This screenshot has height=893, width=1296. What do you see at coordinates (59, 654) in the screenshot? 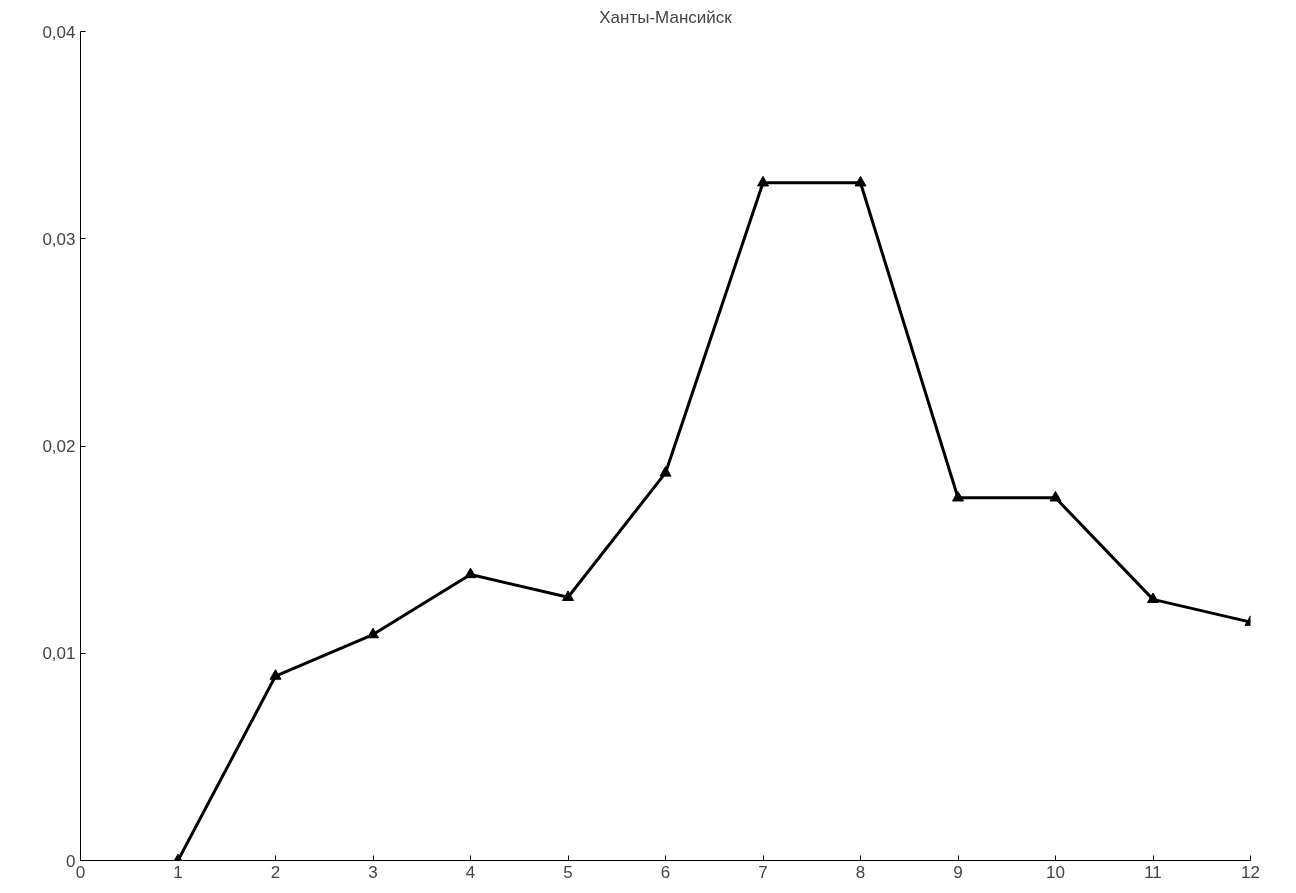
I see `y-tick-label: 0,01` at bounding box center [59, 654].